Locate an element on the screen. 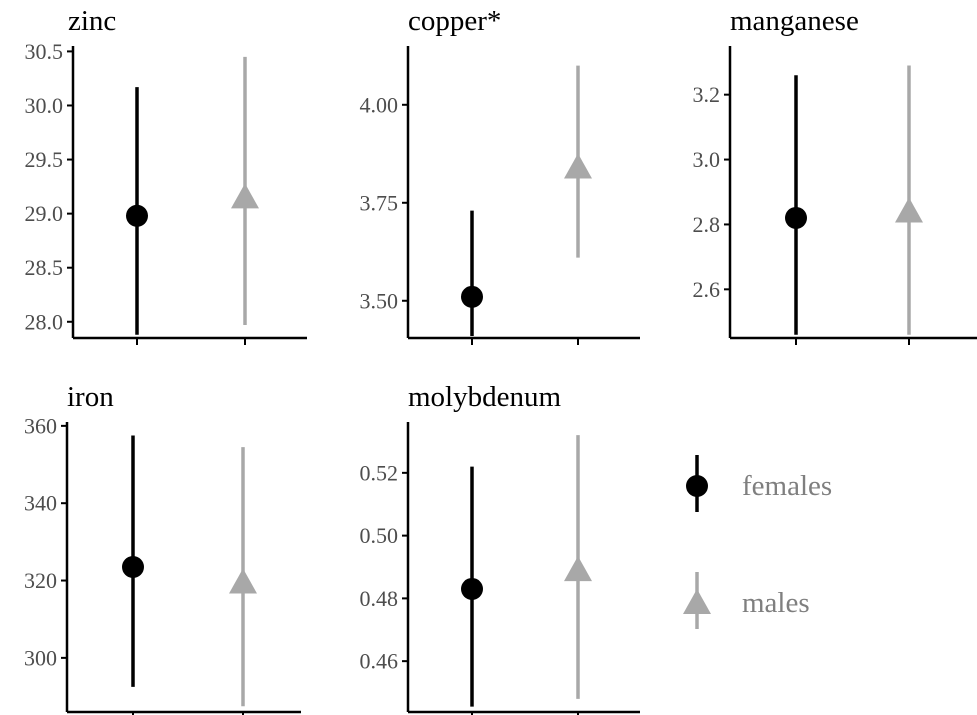 The width and height of the screenshot is (977, 715). y-tick-label: 340 is located at coordinates (40, 503).